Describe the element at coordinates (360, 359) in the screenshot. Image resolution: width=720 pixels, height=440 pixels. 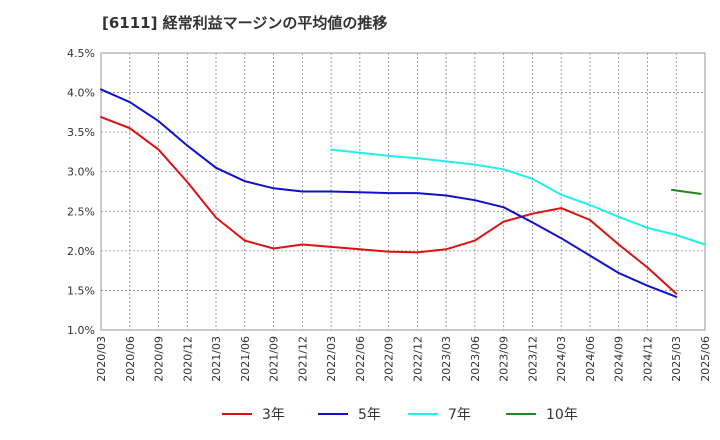
I see `x-tick-label: 2022/06` at that location.